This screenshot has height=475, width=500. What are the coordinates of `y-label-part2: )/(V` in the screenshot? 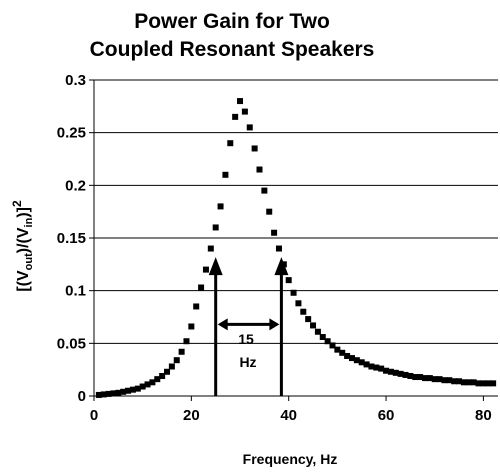 It's located at (23, 240).